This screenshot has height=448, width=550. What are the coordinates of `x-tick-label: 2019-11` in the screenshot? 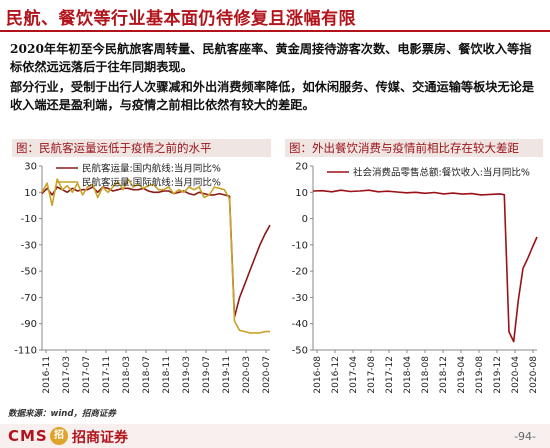 It's located at (227, 375).